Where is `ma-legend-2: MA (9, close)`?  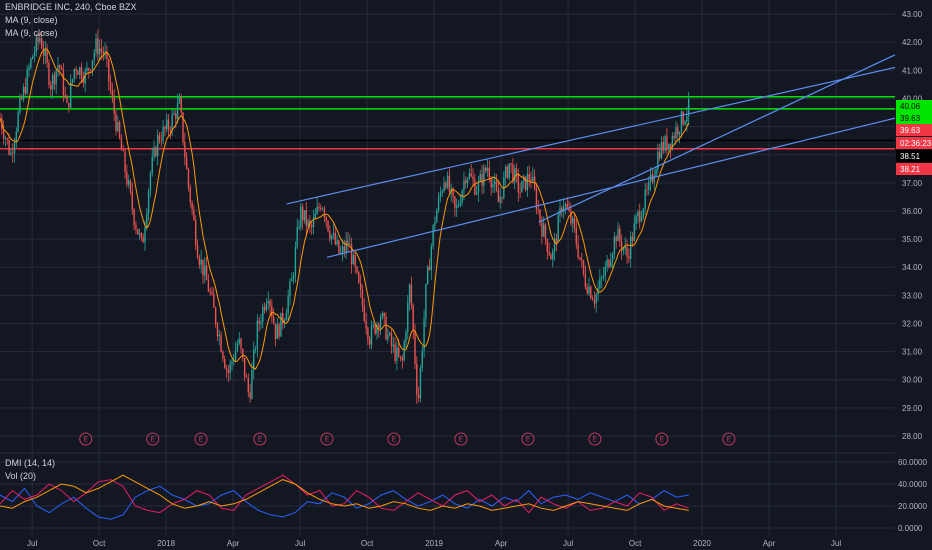 ma-legend-2: MA (9, close) is located at coordinates (31, 33).